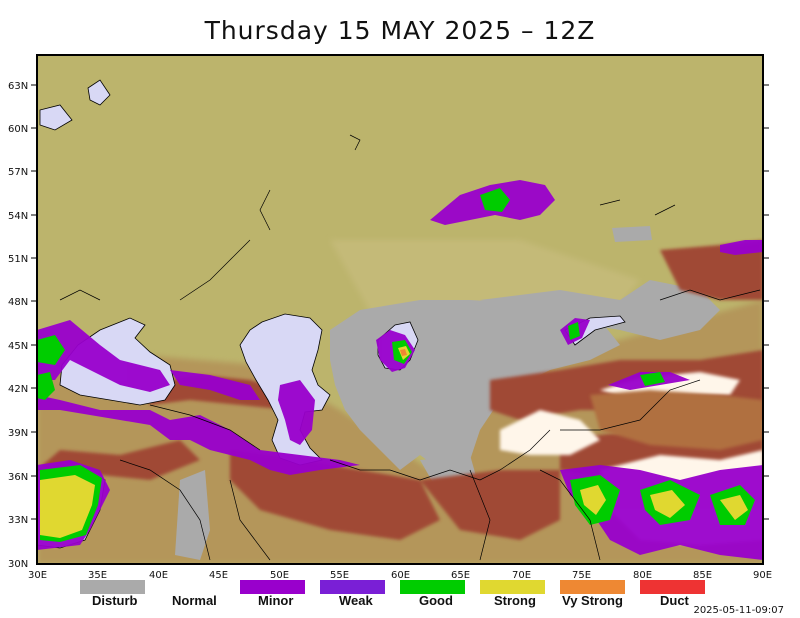 This screenshot has height=618, width=800. What do you see at coordinates (18, 477) in the screenshot?
I see `lat-label: 36N` at bounding box center [18, 477].